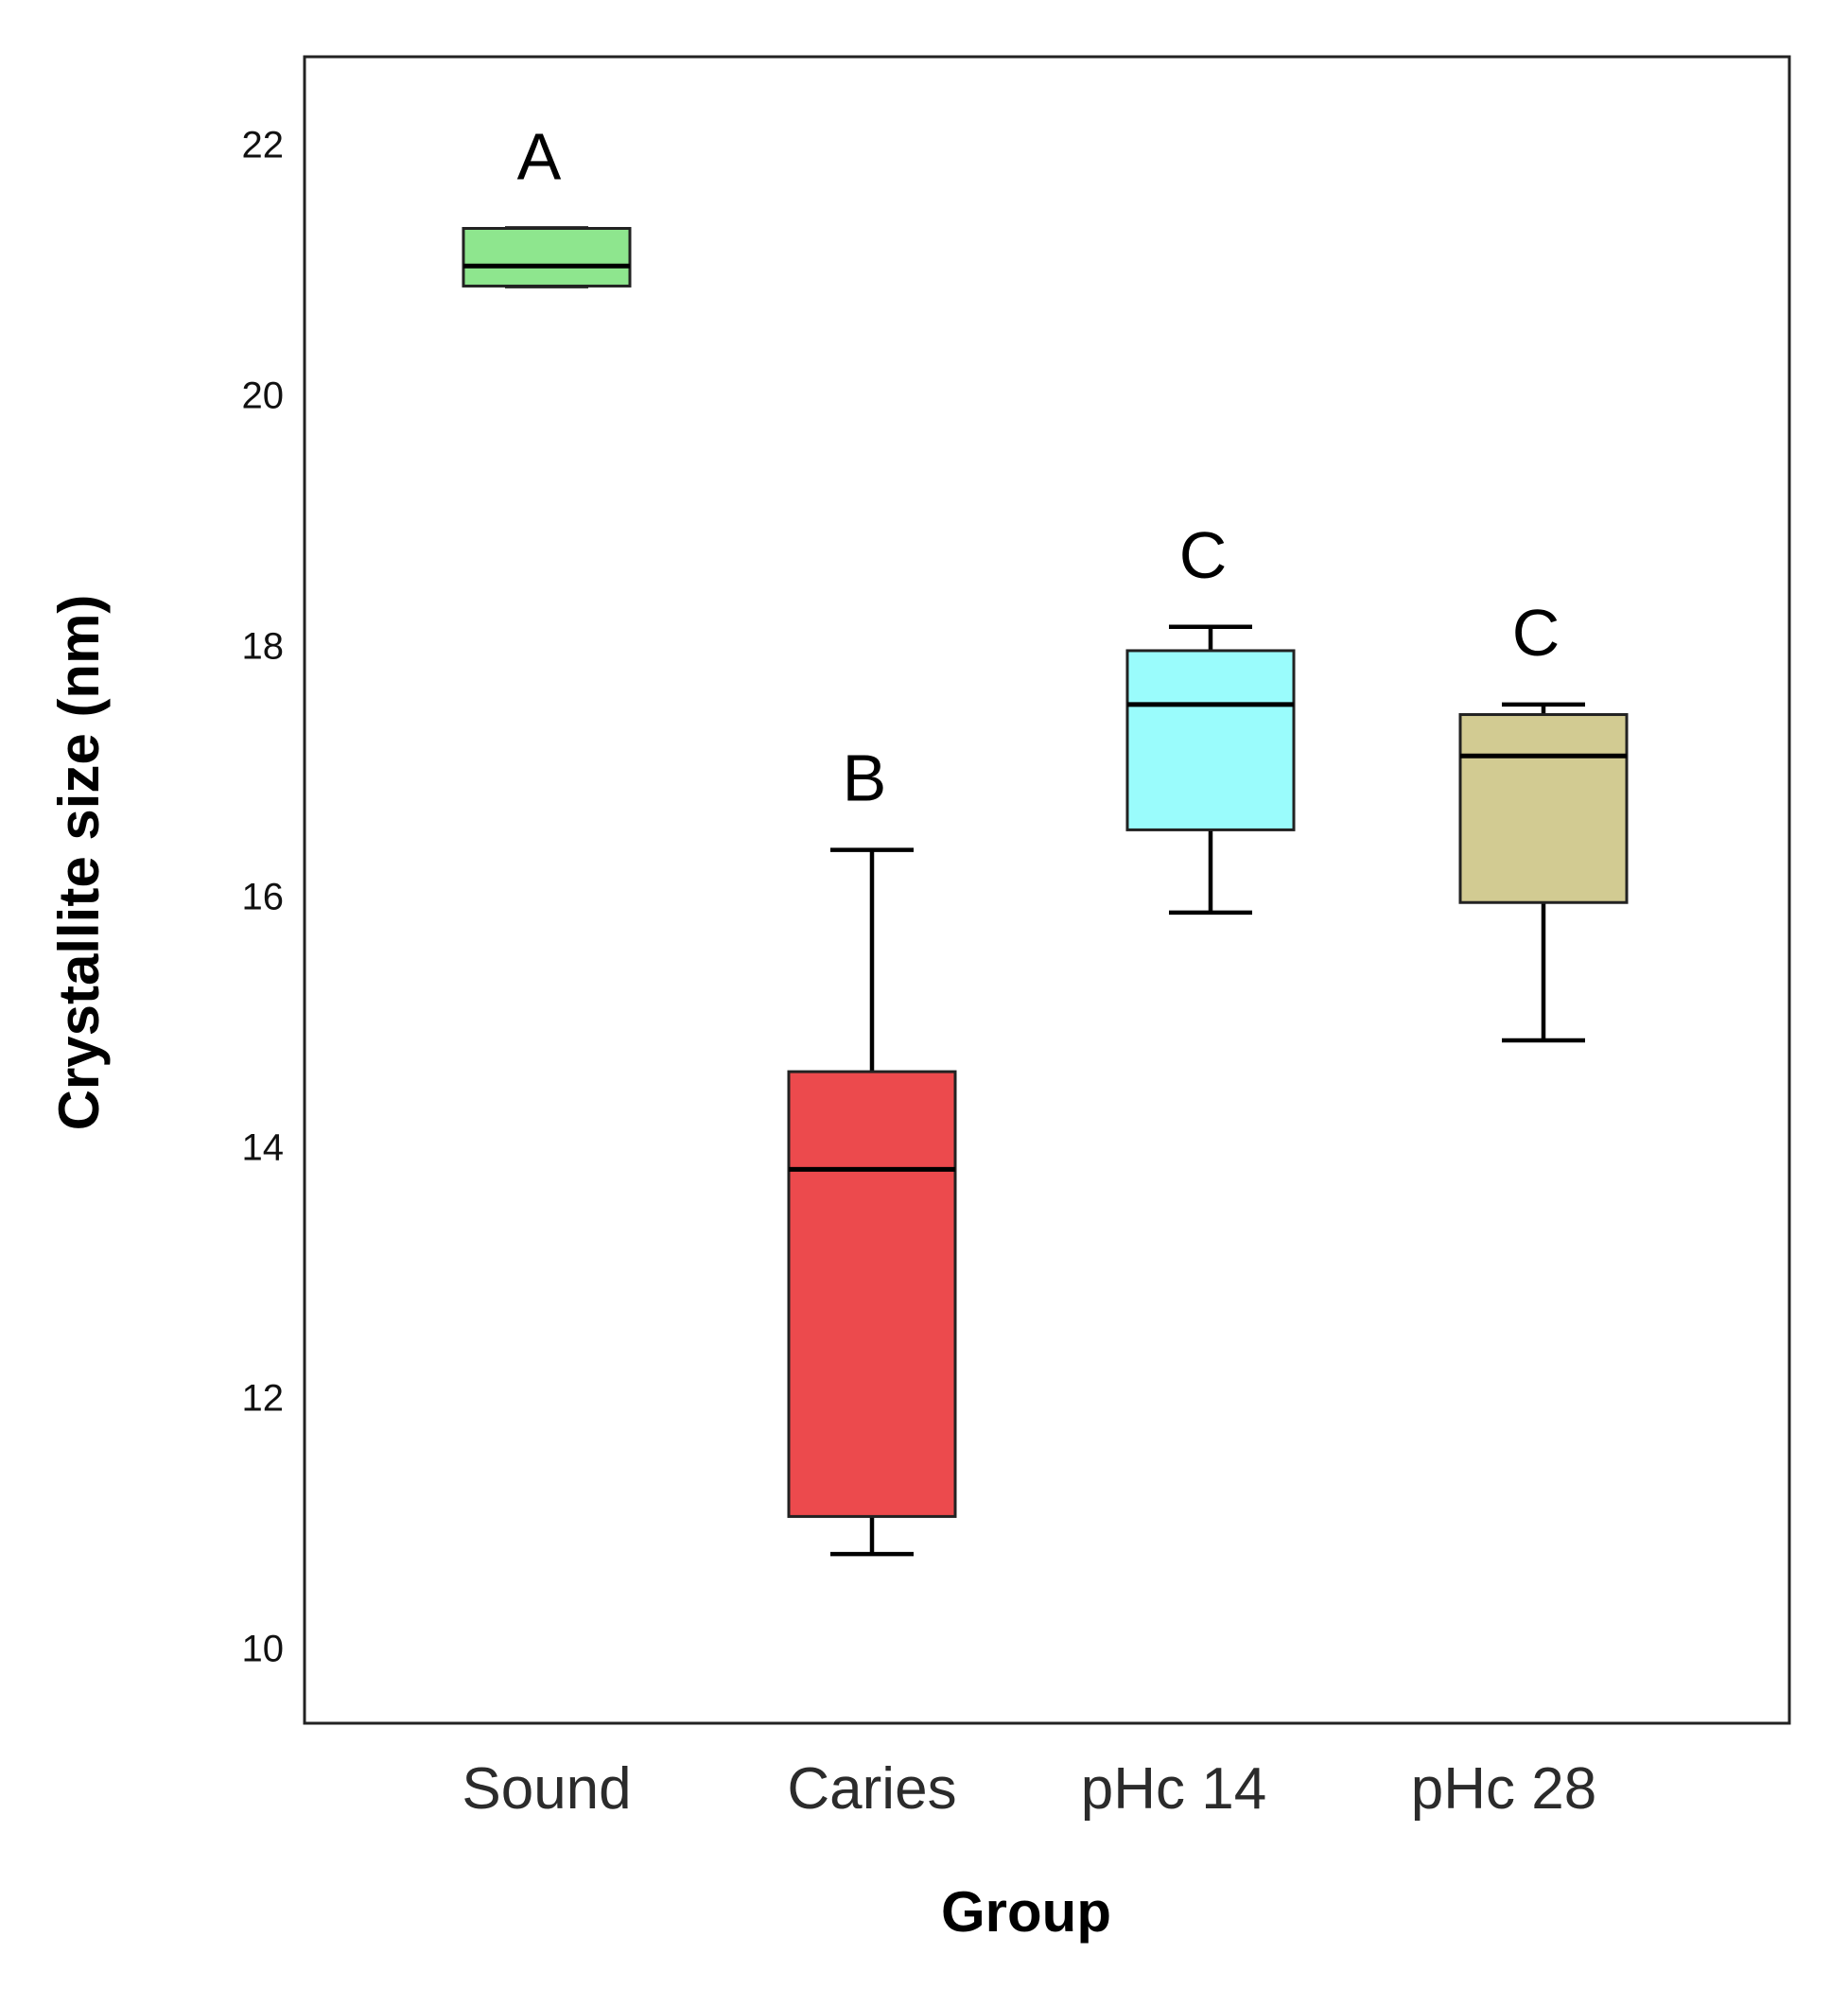 The height and width of the screenshot is (1989, 1848). What do you see at coordinates (1503, 1789) in the screenshot?
I see `x-category-label: pHc 28` at bounding box center [1503, 1789].